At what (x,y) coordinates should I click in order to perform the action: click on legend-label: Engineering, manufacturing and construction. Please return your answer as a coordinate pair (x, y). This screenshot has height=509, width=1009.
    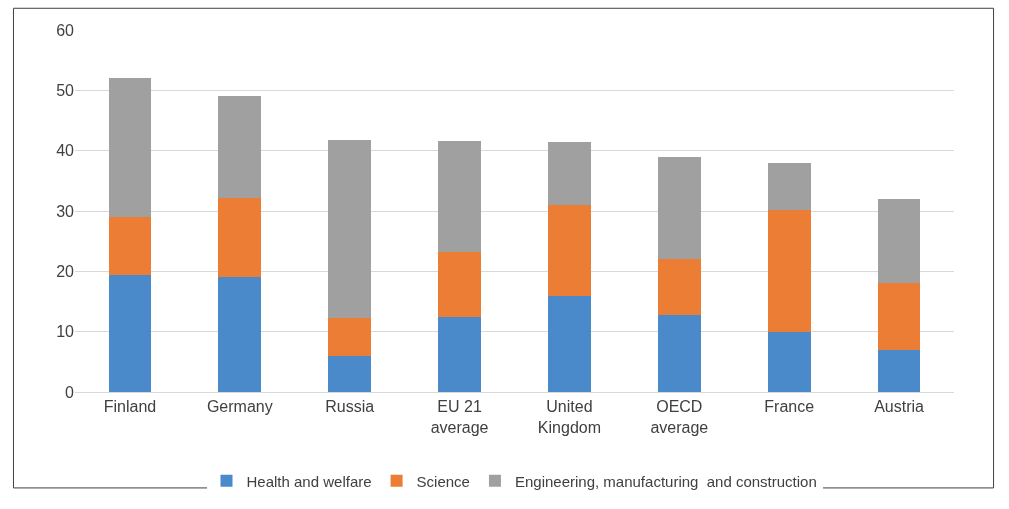
    Looking at the image, I should click on (665, 481).